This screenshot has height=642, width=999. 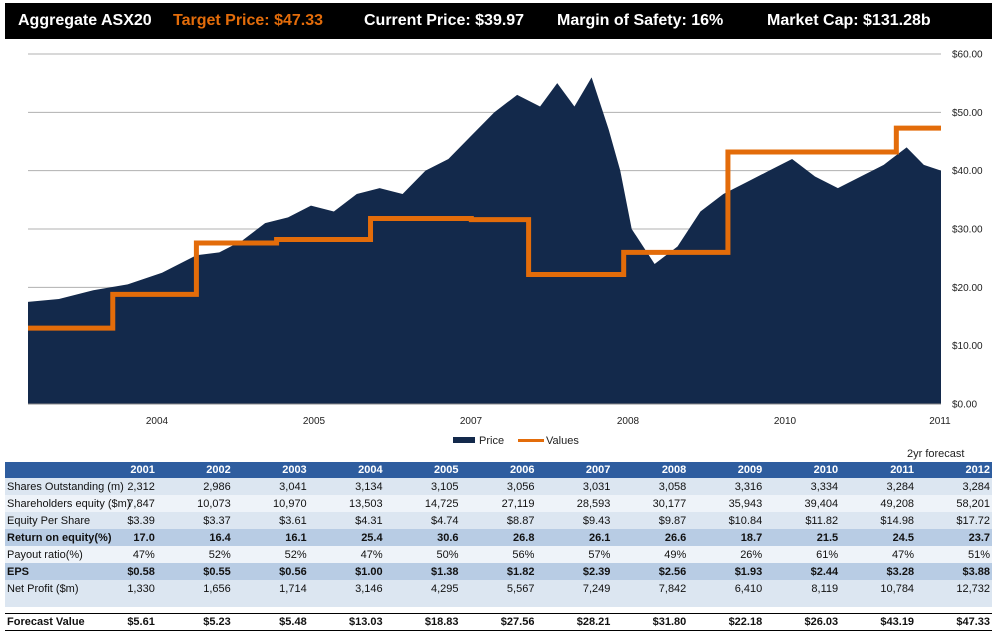 I want to click on table-cell: $27.56, so click(x=498, y=622).